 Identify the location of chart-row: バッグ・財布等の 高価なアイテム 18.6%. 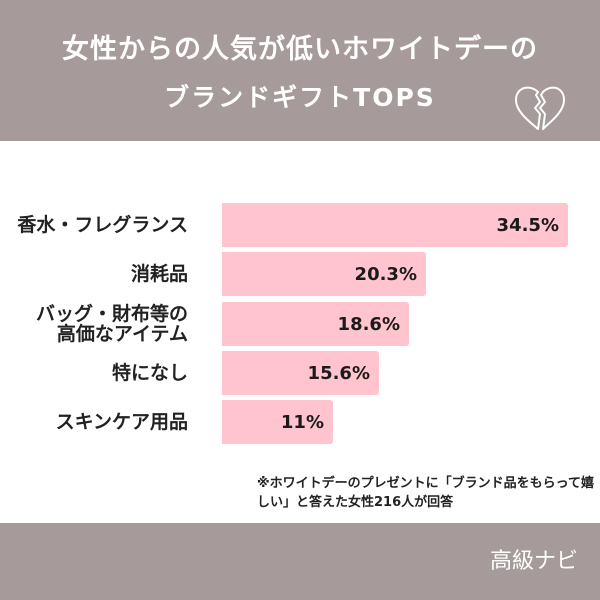
(300, 324).